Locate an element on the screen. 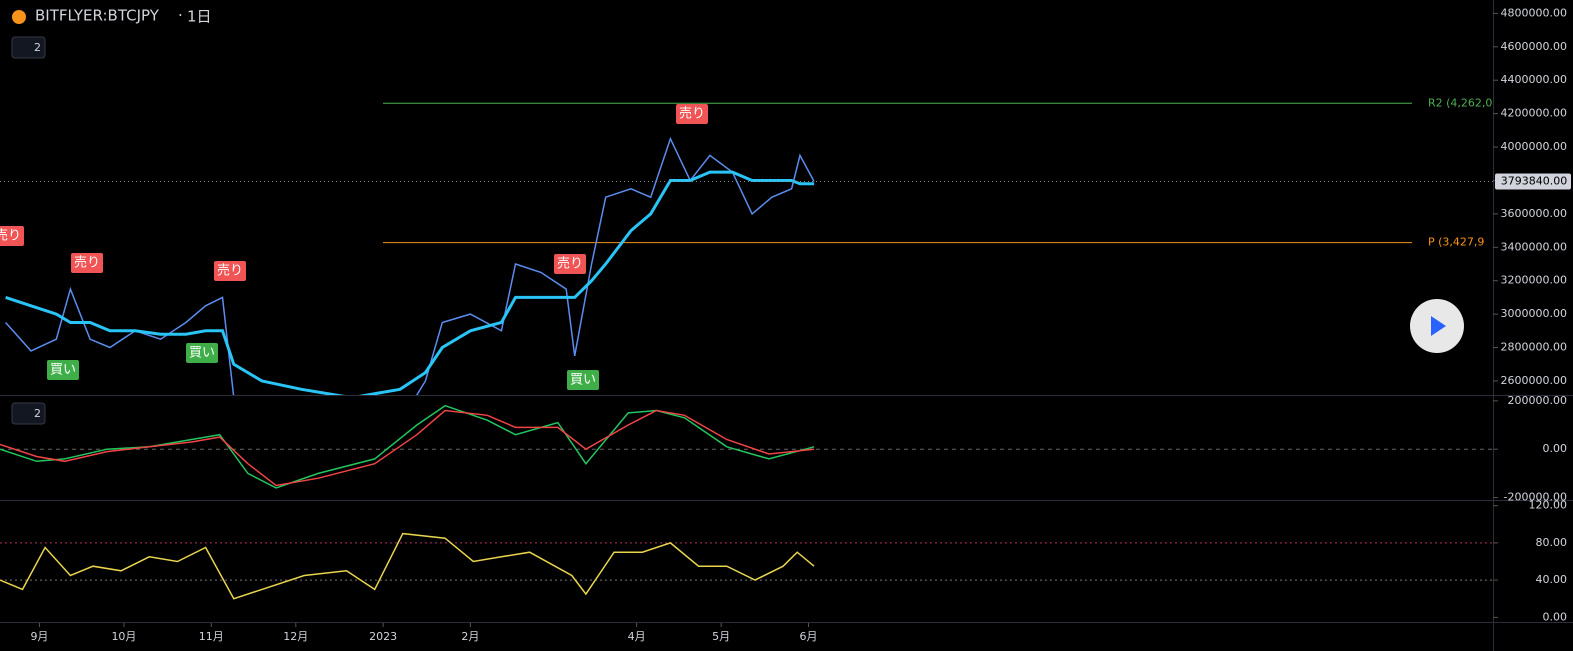 This screenshot has width=1573, height=651. x-tick-label: 10月 is located at coordinates (123, 636).